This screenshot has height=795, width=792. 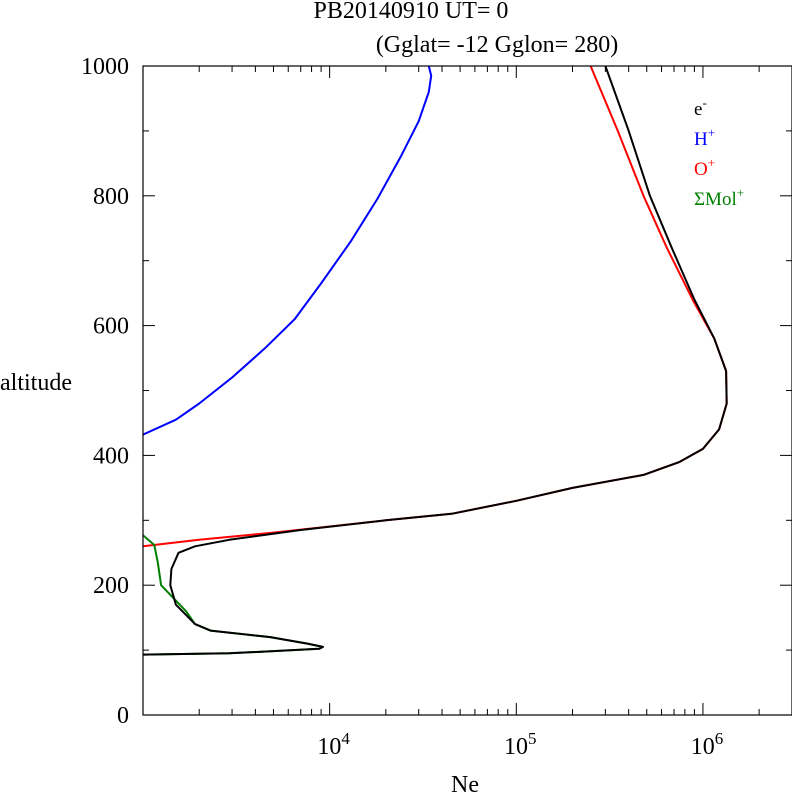 What do you see at coordinates (465, 783) in the screenshot?
I see `x-axis-label: Ne` at bounding box center [465, 783].